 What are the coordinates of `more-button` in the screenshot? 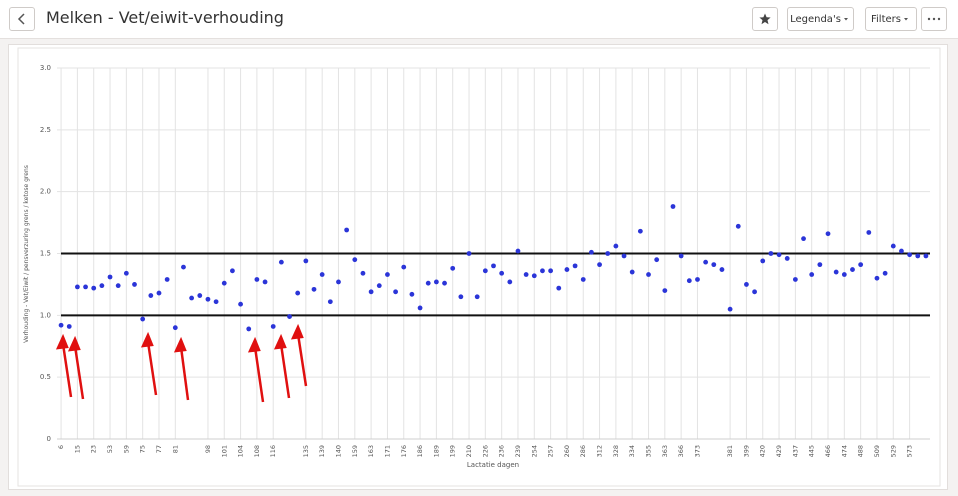 It's located at (934, 19).